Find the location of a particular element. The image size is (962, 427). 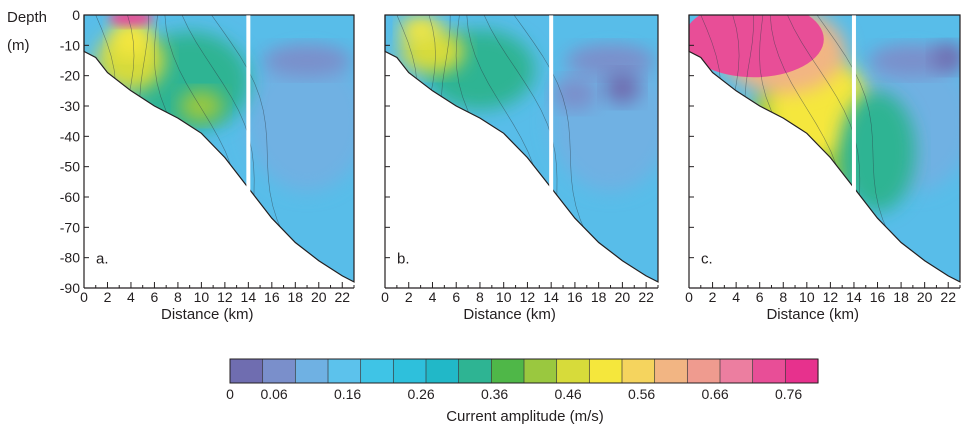

colorbar-tick-label: 0.36 is located at coordinates (494, 394).